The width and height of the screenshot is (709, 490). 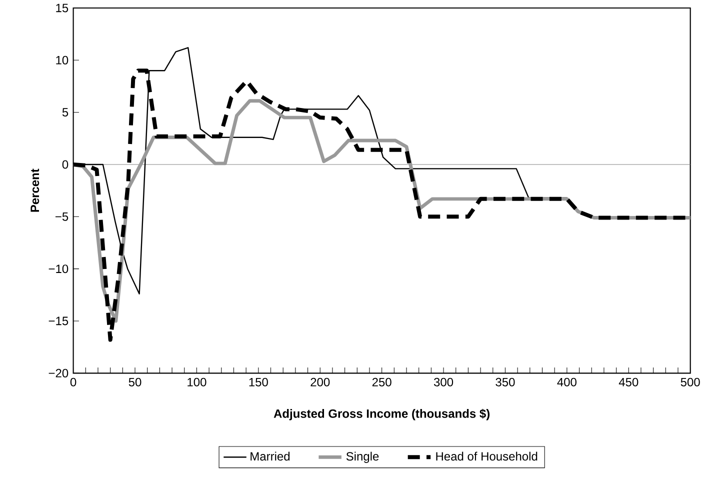 What do you see at coordinates (258, 382) in the screenshot?
I see `x-tick-label: 150` at bounding box center [258, 382].